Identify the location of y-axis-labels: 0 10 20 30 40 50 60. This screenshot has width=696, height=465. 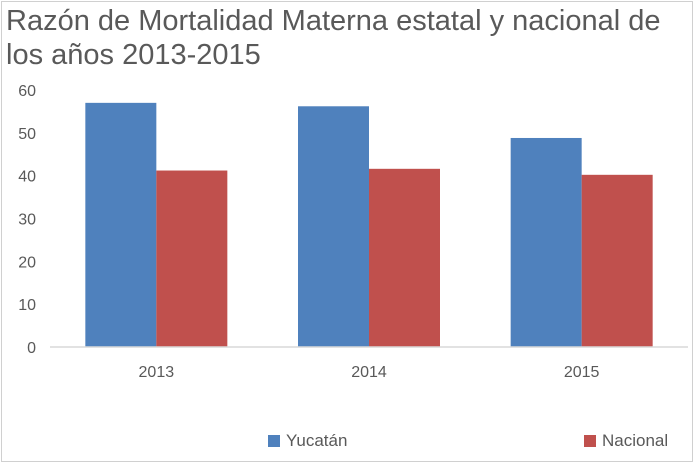
(27, 220).